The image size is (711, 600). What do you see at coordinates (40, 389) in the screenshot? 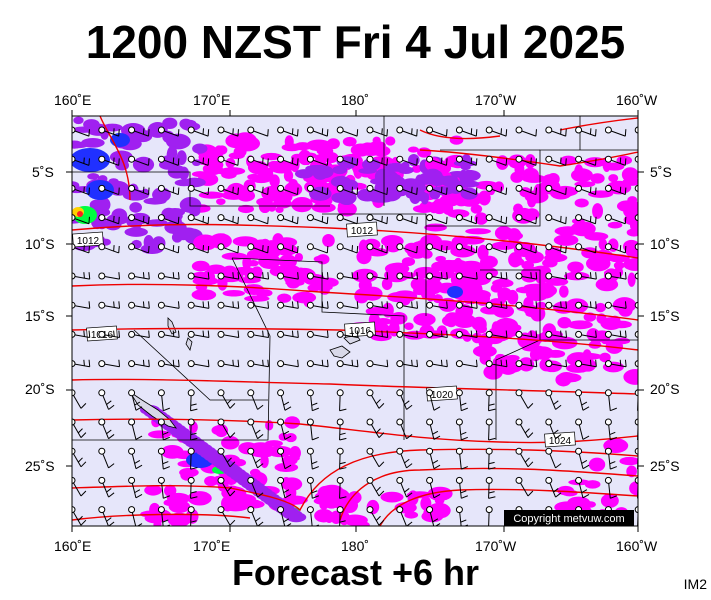
I see `lat-label-left-20s: 20˚S` at bounding box center [40, 389].